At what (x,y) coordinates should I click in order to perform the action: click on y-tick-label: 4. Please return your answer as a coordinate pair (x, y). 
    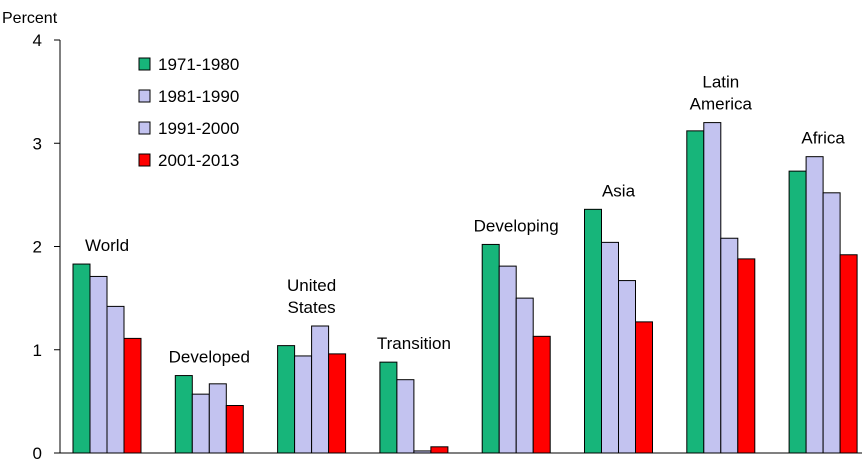
    Looking at the image, I should click on (37, 40).